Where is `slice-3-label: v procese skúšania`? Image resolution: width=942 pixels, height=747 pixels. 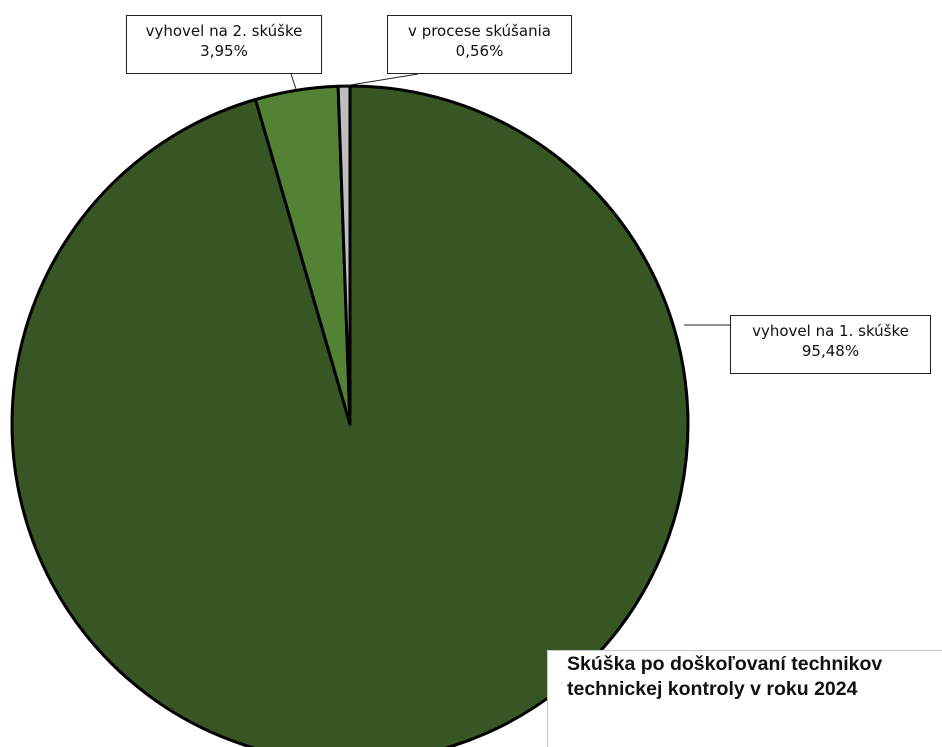 slice-3-label: v procese skúšania is located at coordinates (479, 31).